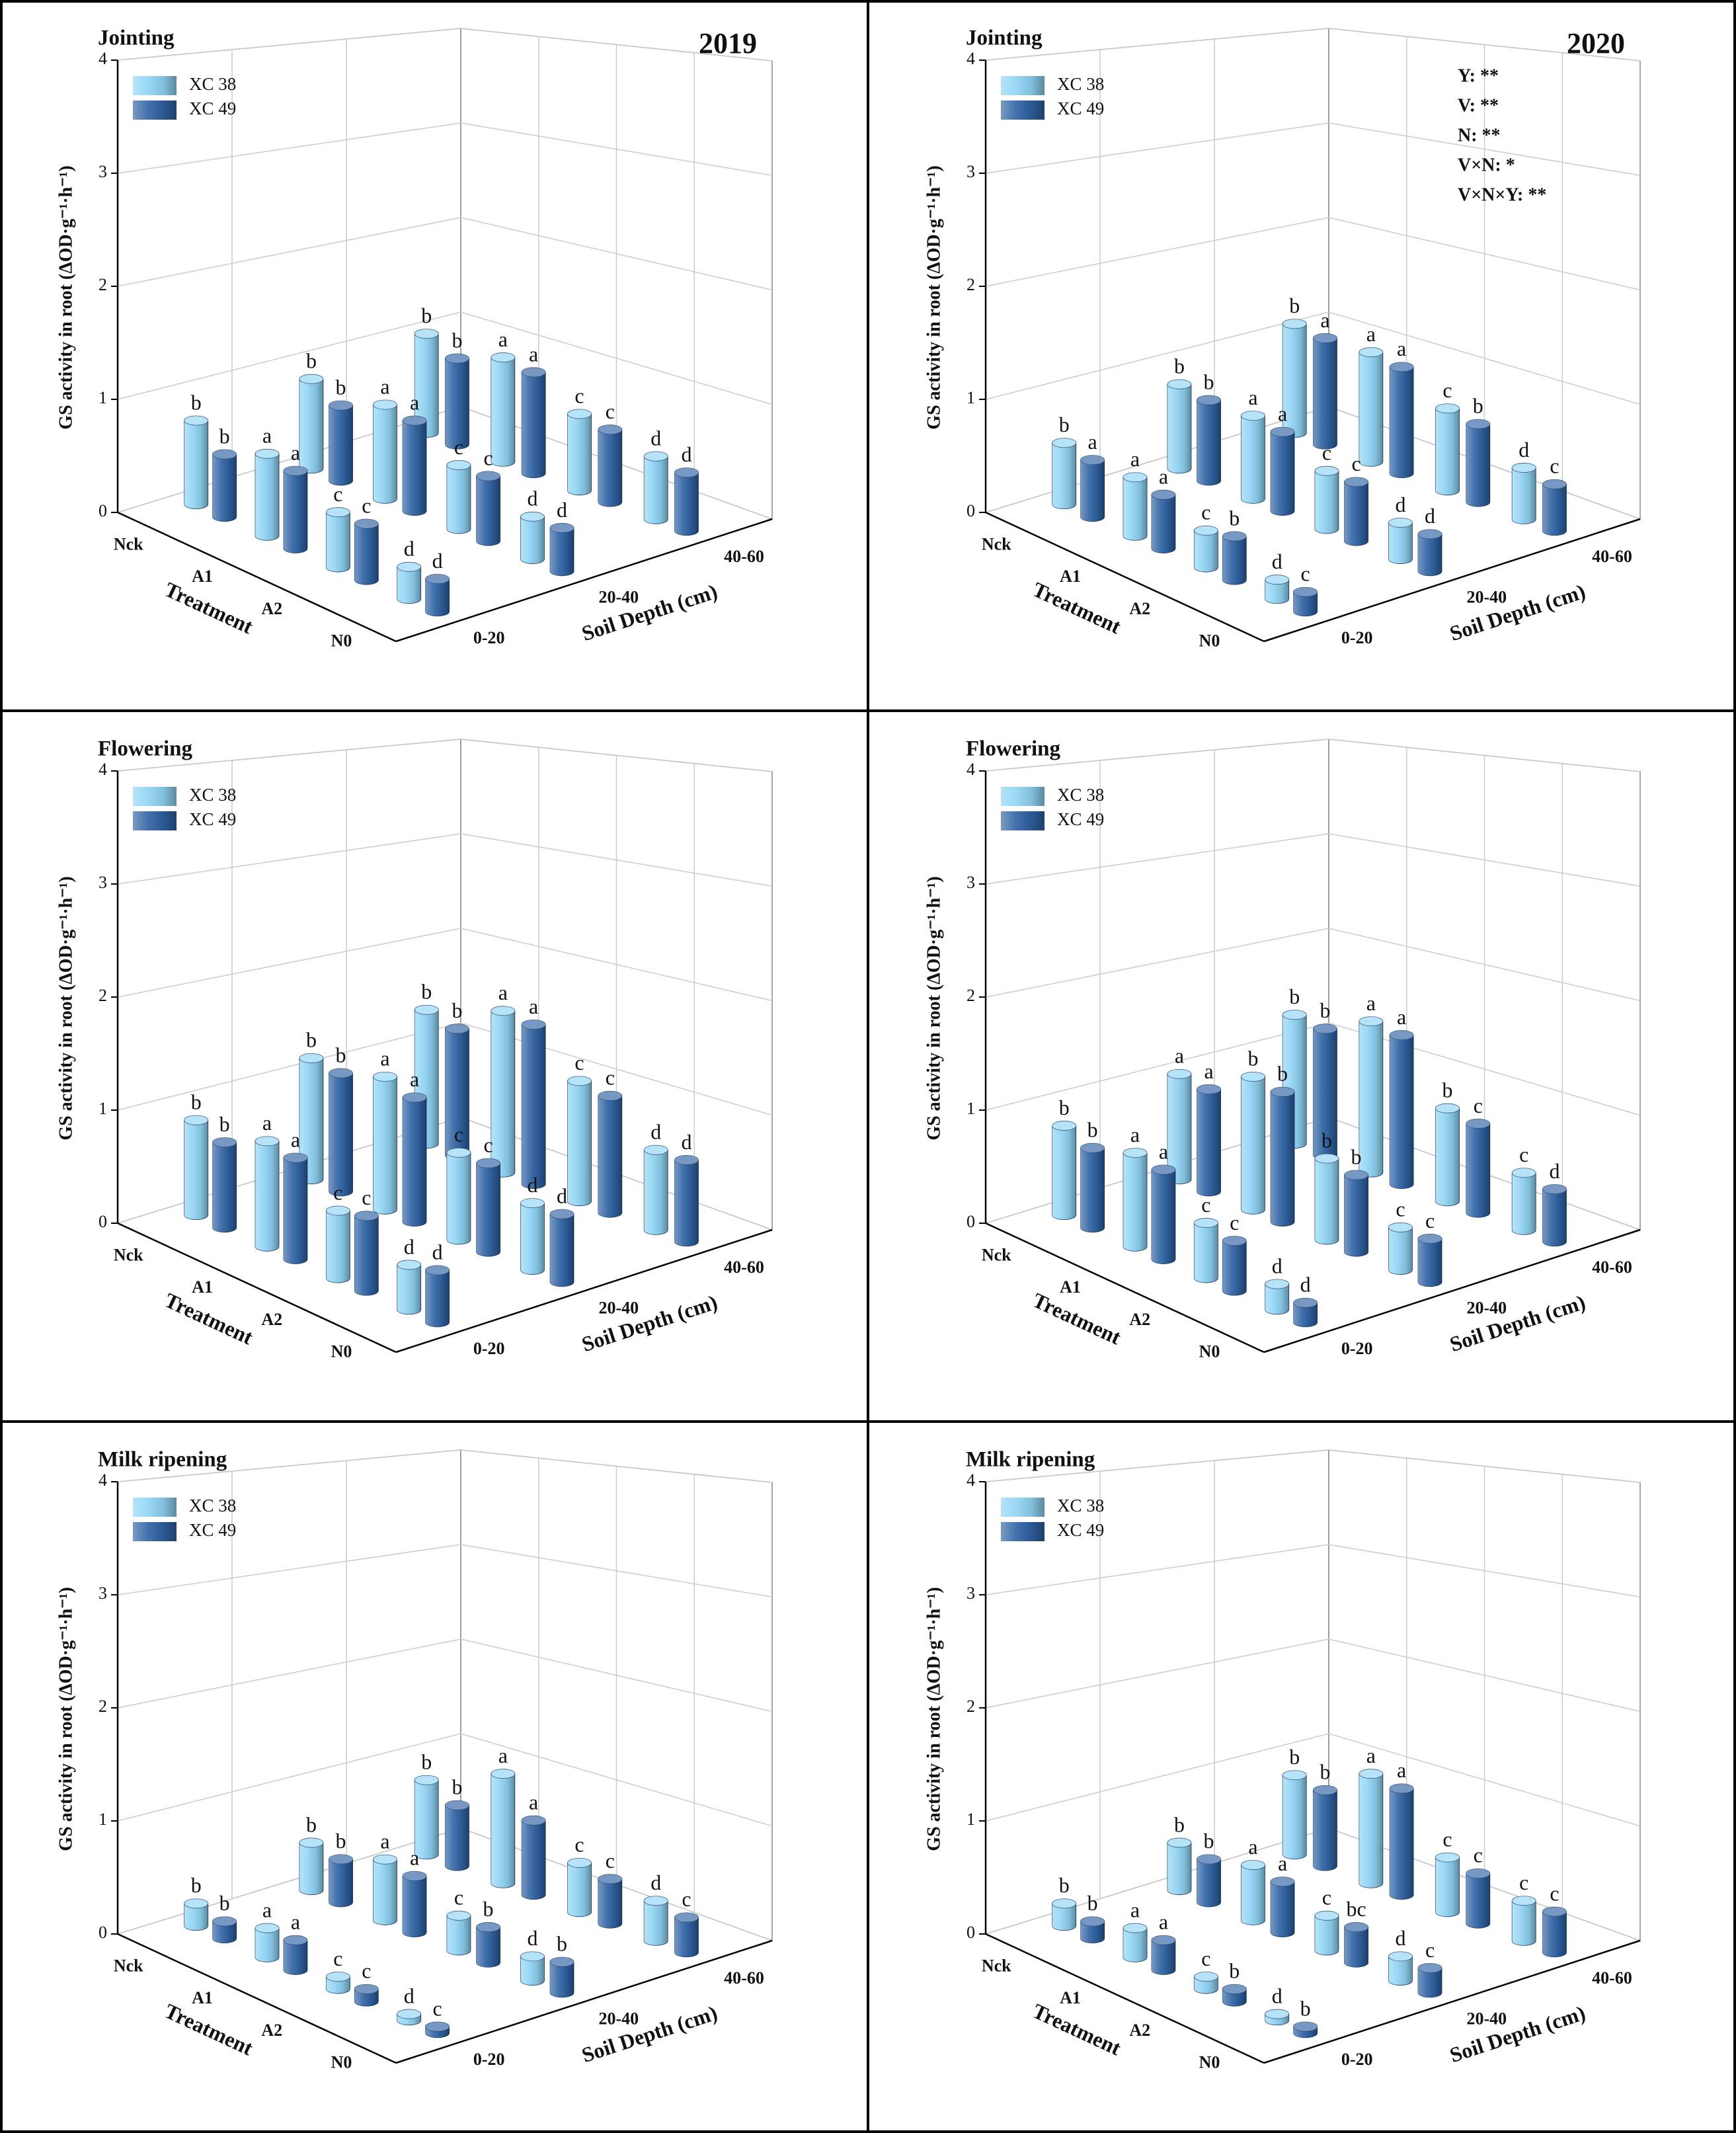 This screenshot has width=1736, height=2133. Describe the element at coordinates (271, 1319) in the screenshot. I see `treatment-label: A2` at that location.